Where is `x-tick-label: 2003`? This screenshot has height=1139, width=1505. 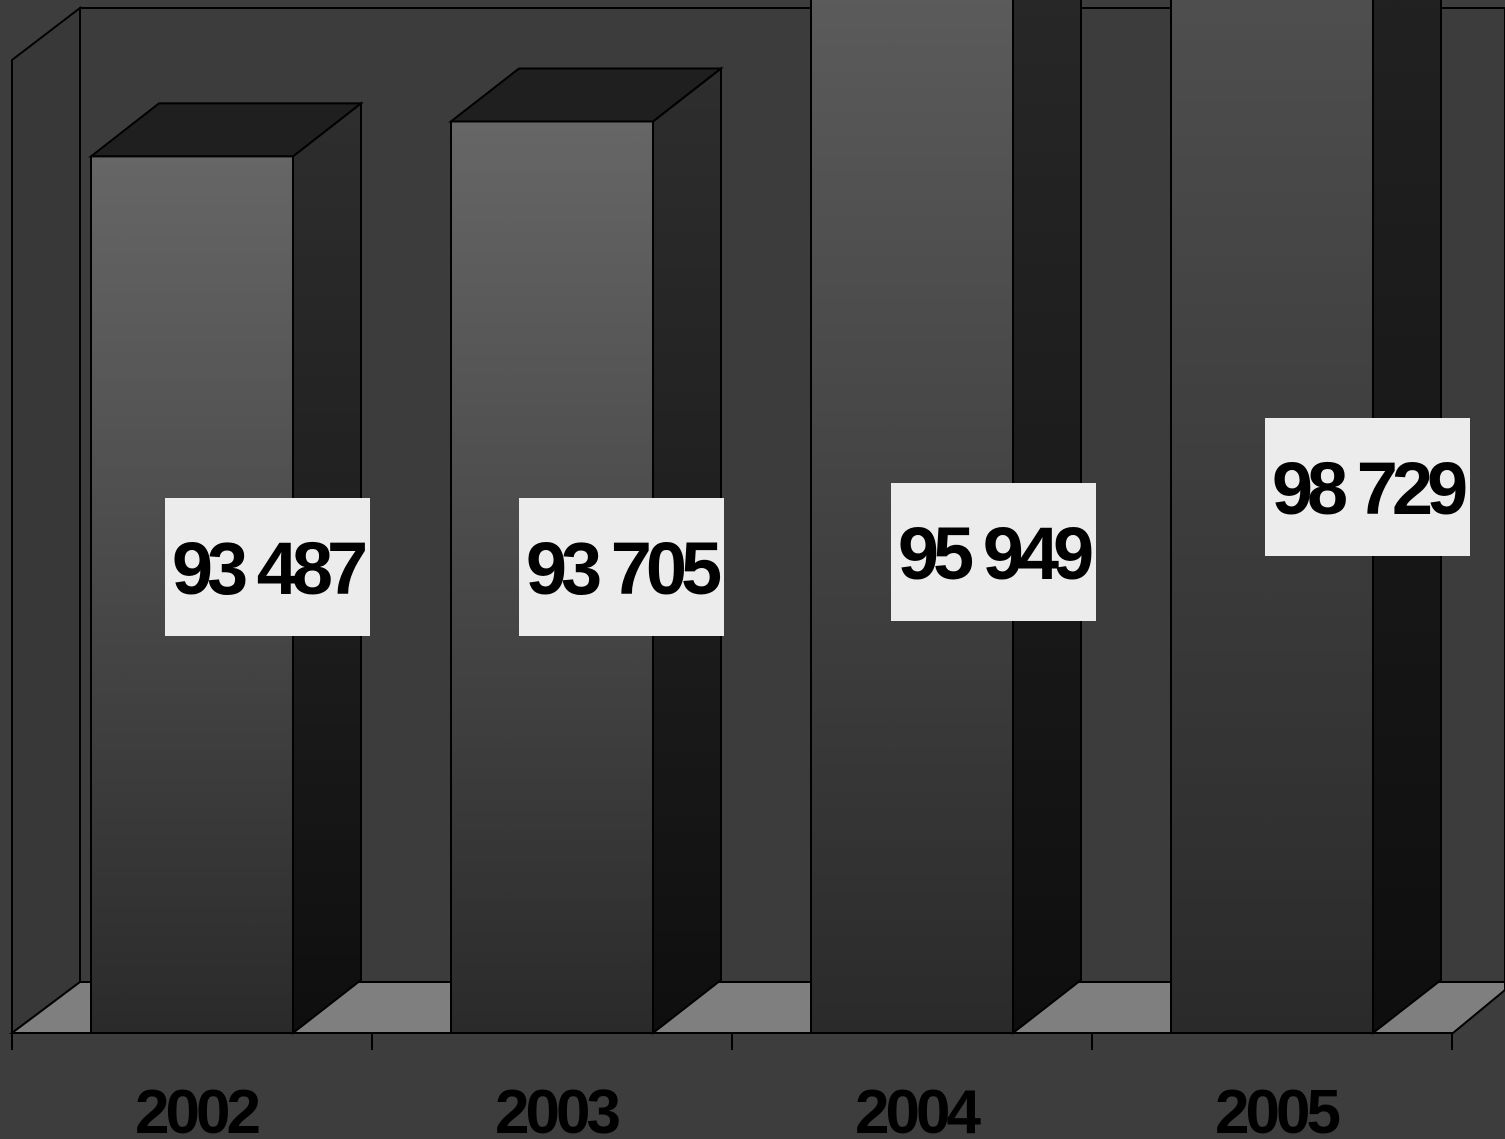 x-tick-label: 2003 is located at coordinates (557, 1108).